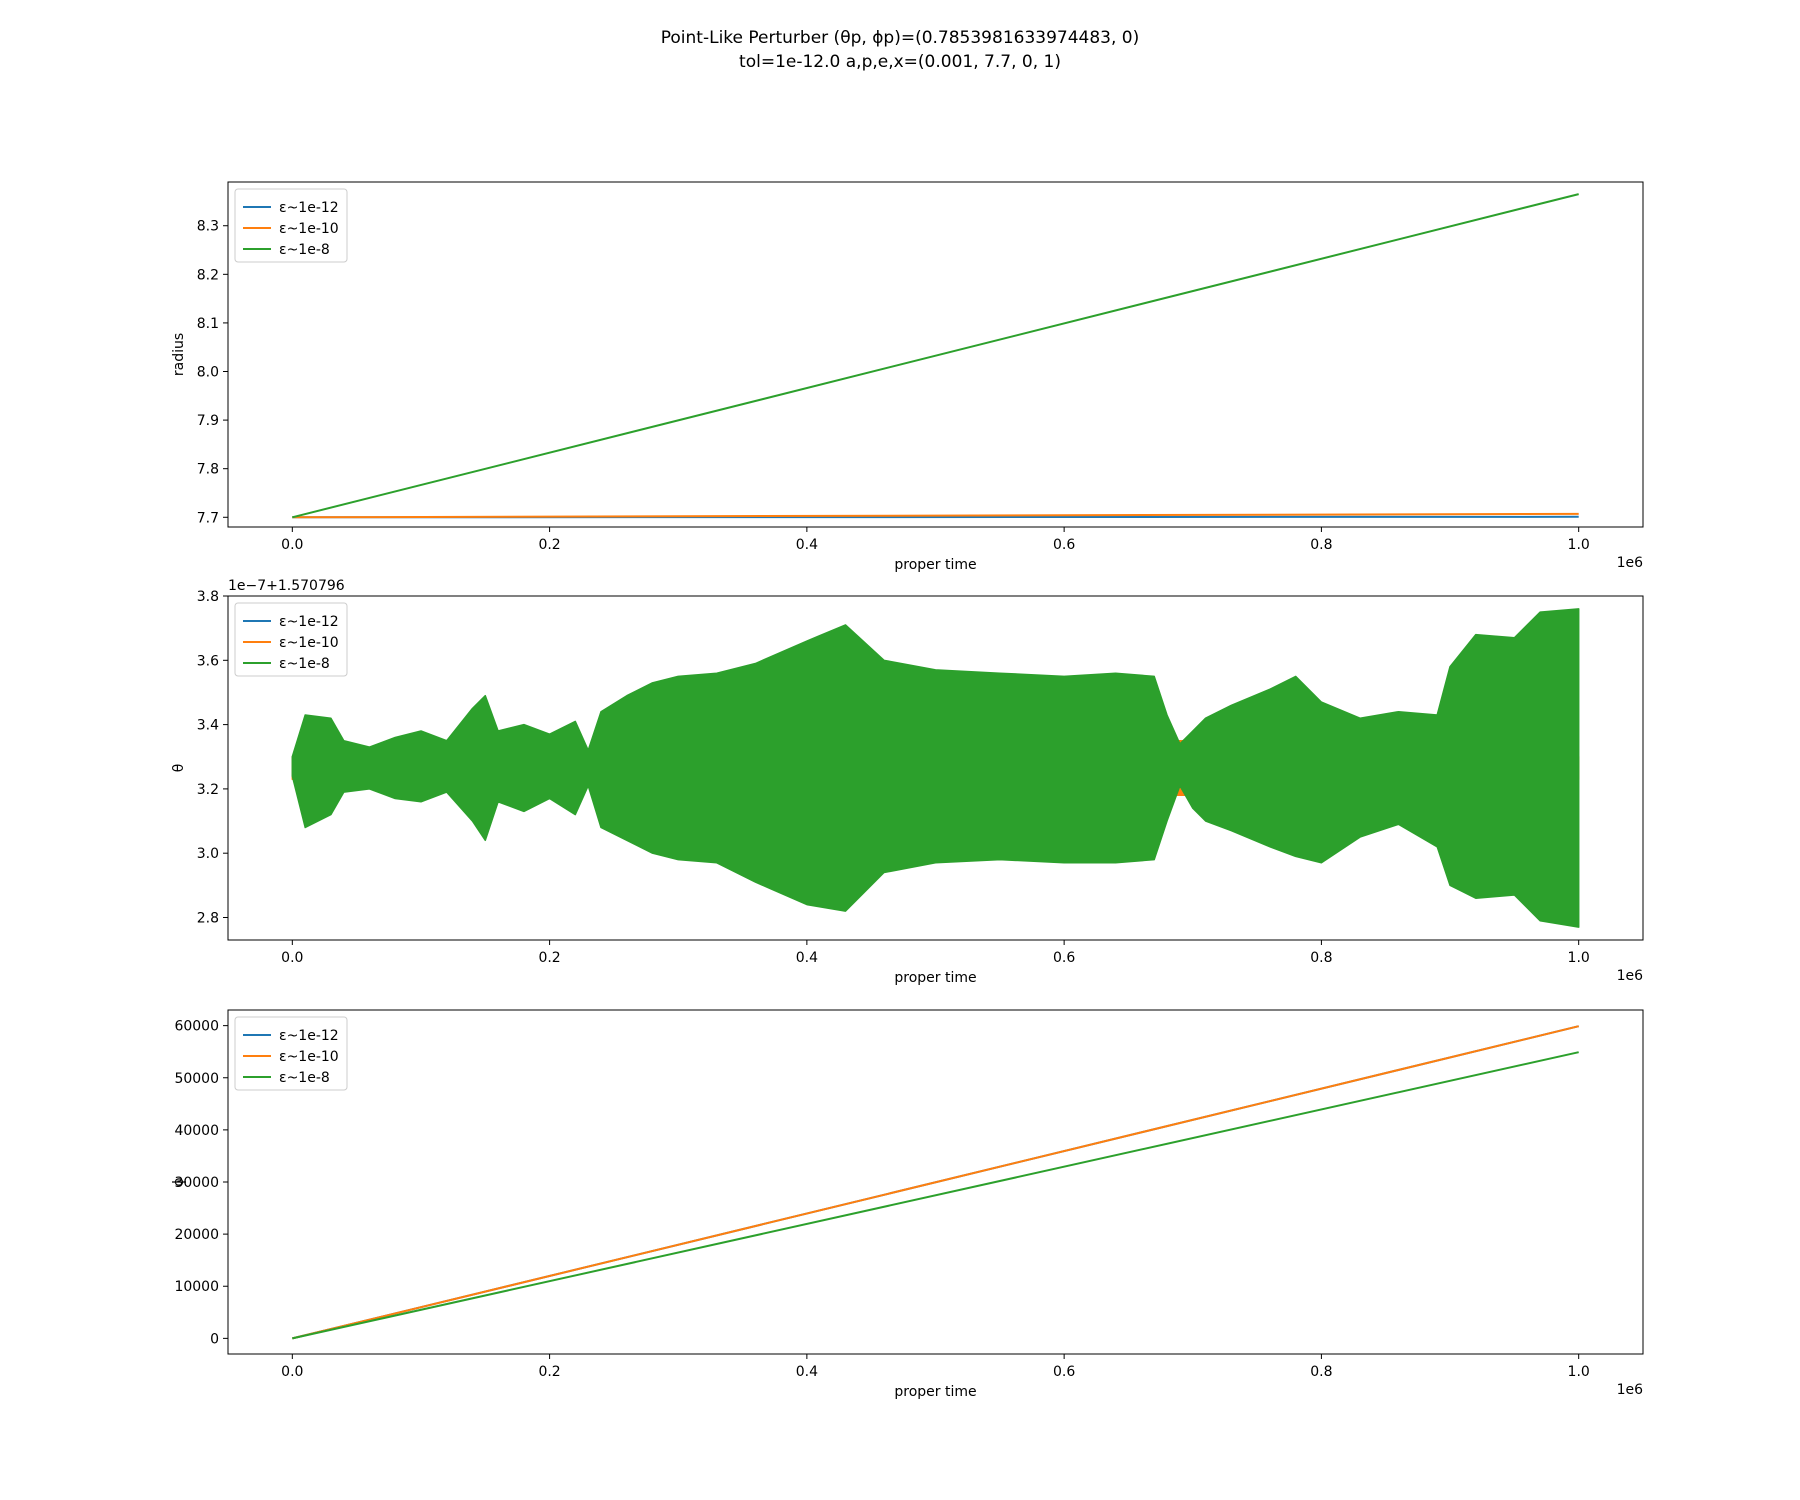 This screenshot has height=1500, width=1800. Describe the element at coordinates (214, 1339) in the screenshot. I see `y-tick-label: 0` at that location.